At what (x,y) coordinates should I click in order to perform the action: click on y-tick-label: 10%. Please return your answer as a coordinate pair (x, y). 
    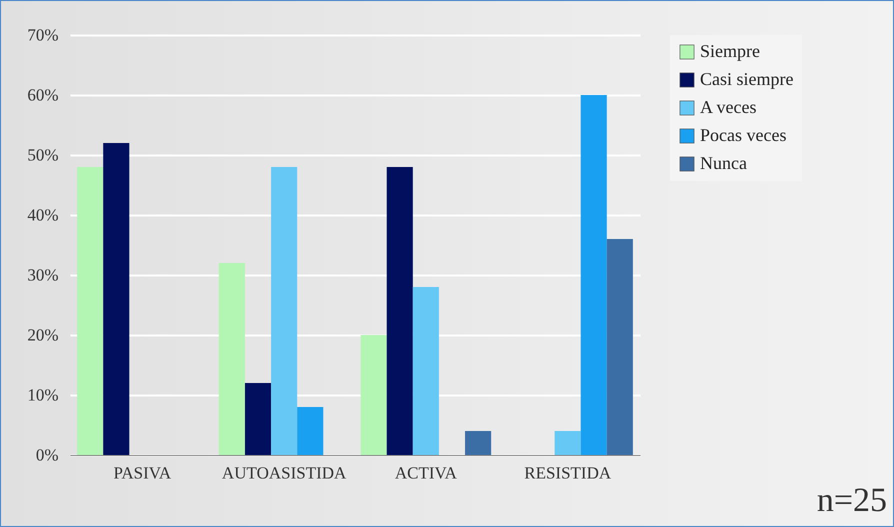
    Looking at the image, I should click on (42, 395).